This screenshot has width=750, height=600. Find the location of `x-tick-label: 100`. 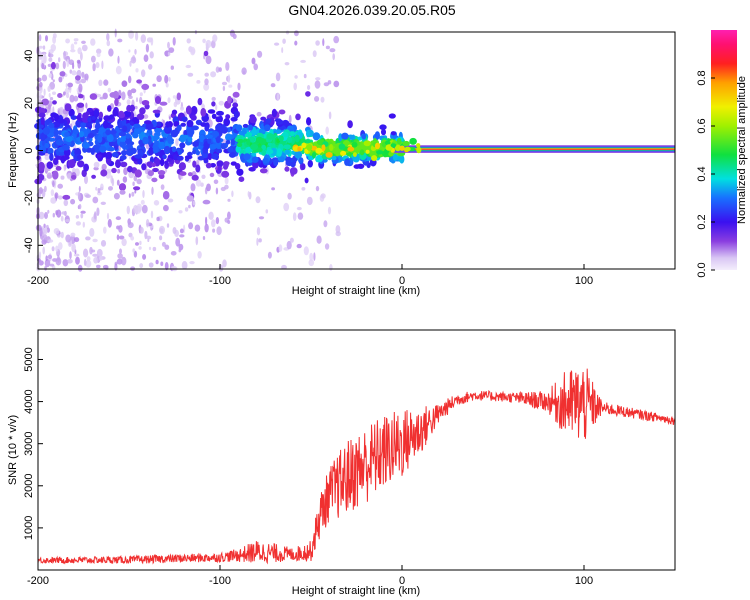

x-tick-label: 100 is located at coordinates (584, 281).